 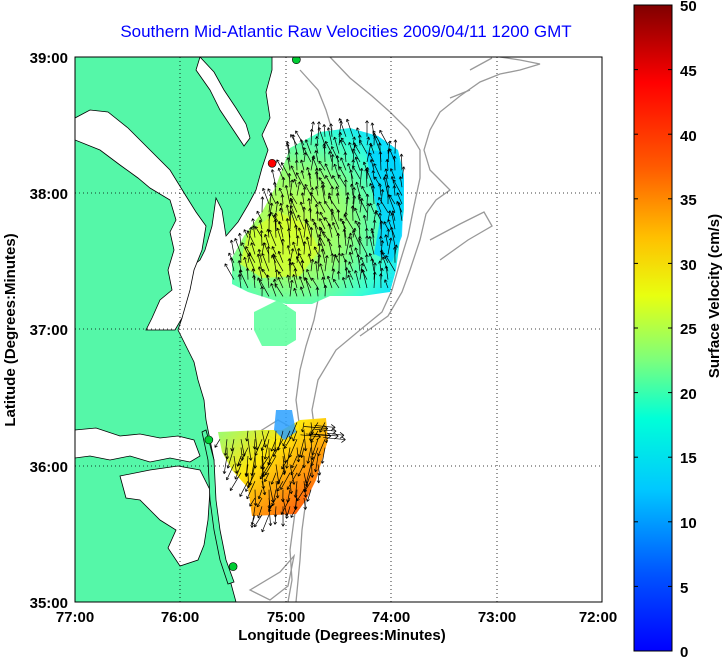 What do you see at coordinates (218, 507) in the screenshot?
I see `outer-banks` at bounding box center [218, 507].